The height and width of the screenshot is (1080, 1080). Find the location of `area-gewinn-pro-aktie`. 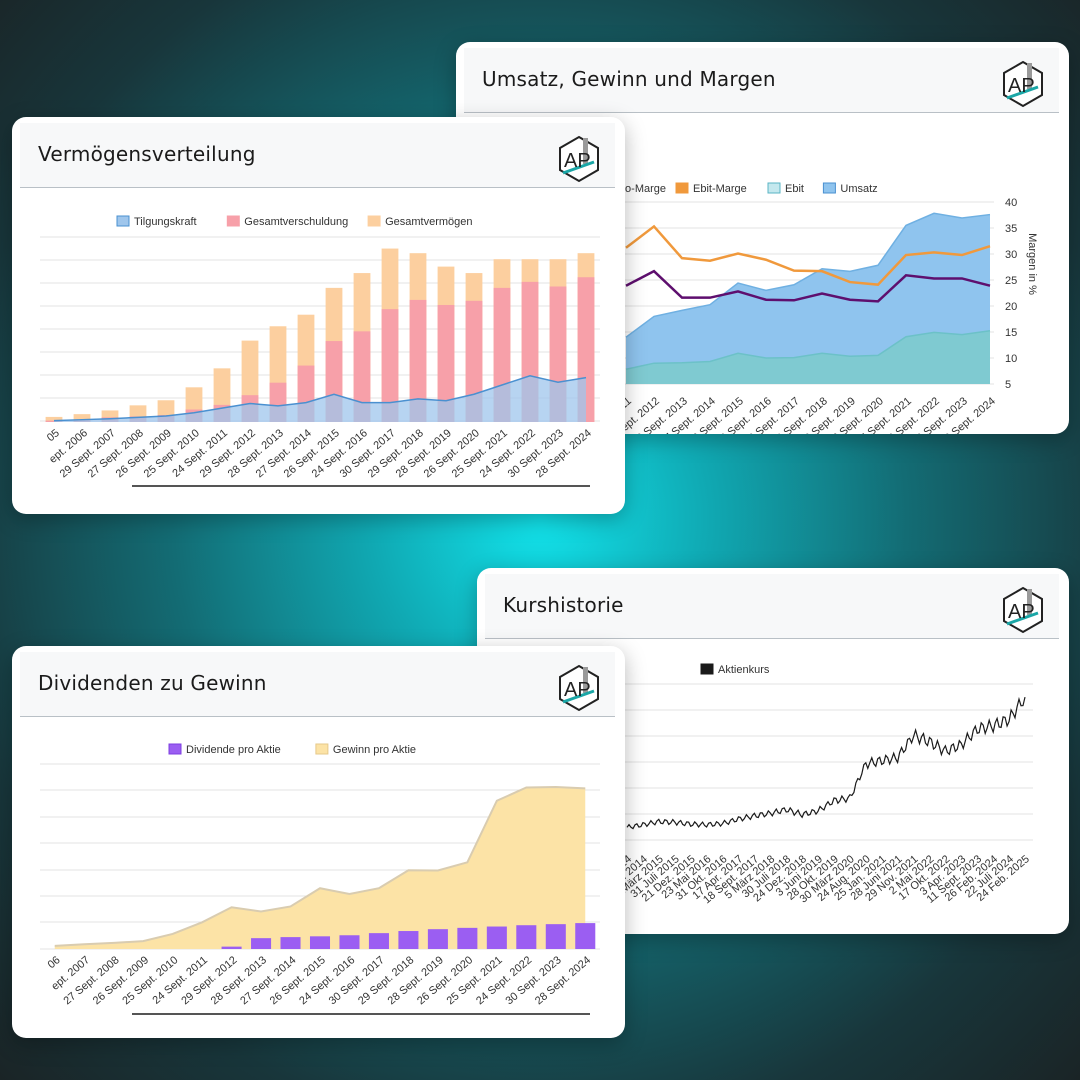

area-gewinn-pro-aktie is located at coordinates (320, 867).